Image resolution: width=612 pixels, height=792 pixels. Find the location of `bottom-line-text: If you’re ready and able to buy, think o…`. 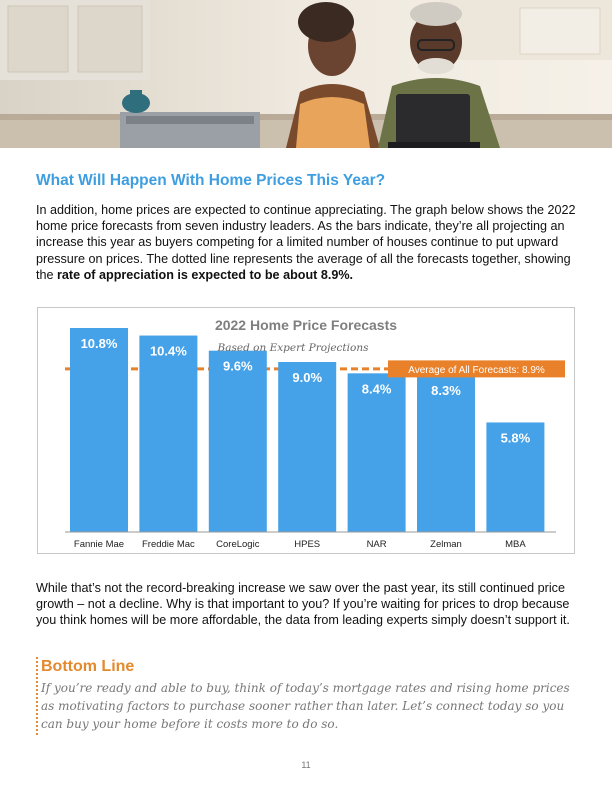

bottom-line-text: If you’re ready and able to buy, think o… is located at coordinates (305, 706).